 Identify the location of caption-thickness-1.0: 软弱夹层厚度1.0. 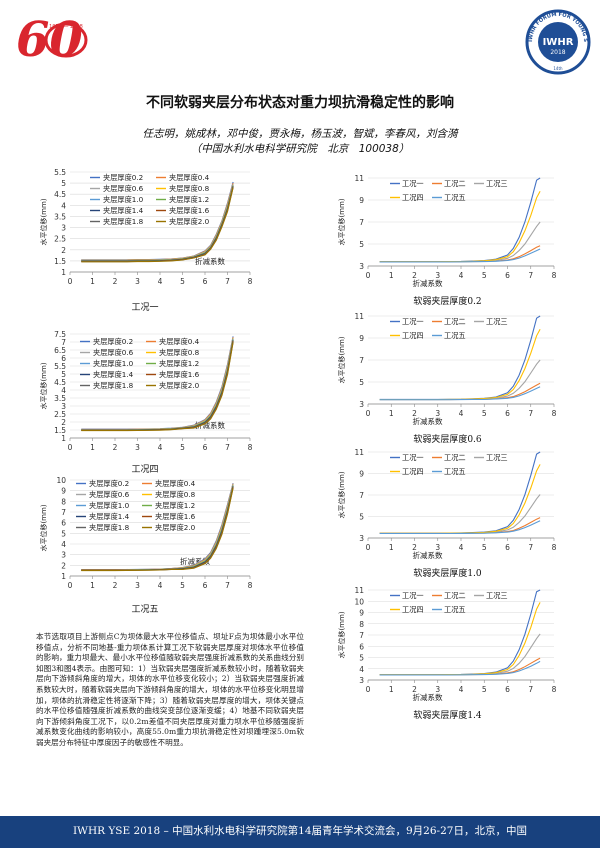
(447, 574).